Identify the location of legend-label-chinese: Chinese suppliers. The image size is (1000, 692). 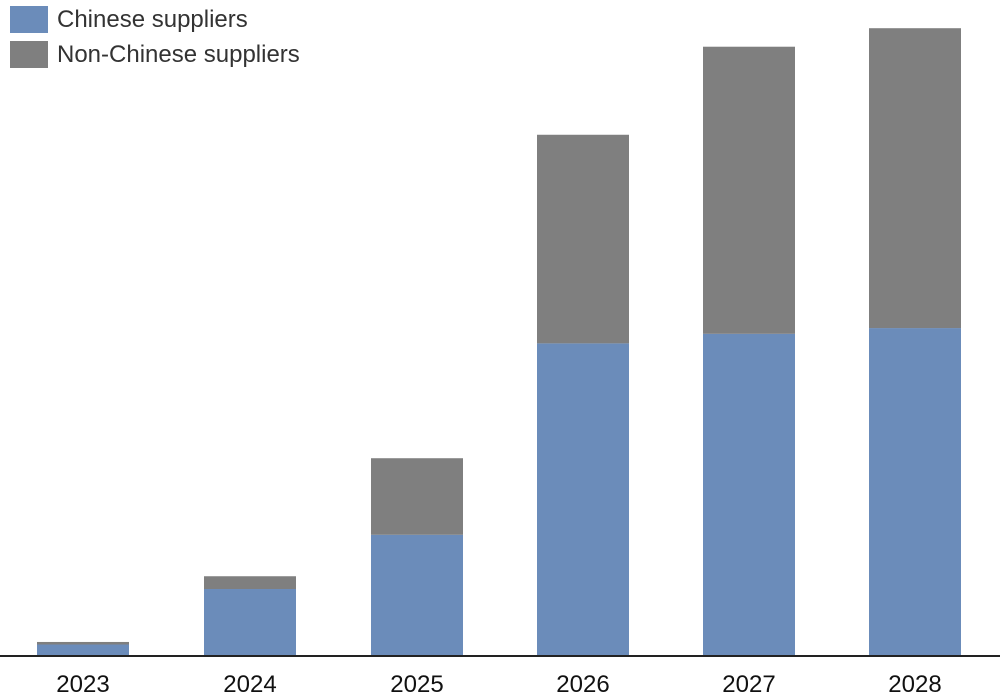
(152, 19).